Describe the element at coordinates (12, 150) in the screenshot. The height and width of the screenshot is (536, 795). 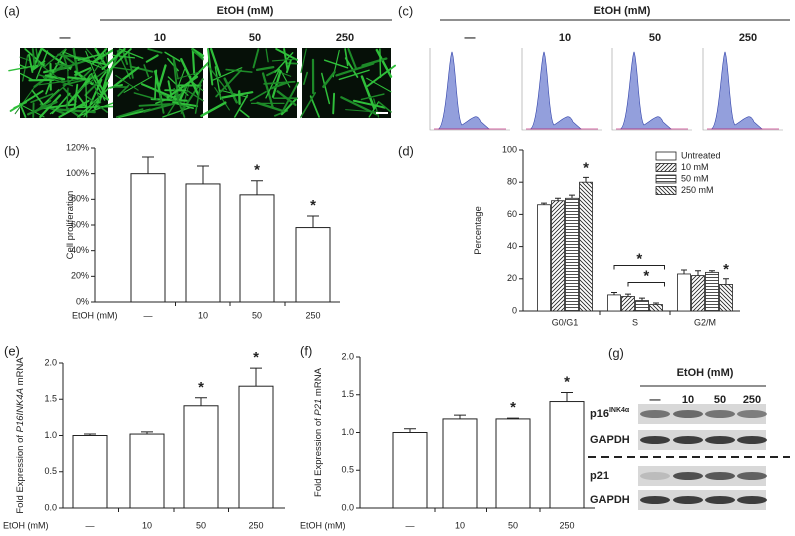
I see `panel-label: (b)` at that location.